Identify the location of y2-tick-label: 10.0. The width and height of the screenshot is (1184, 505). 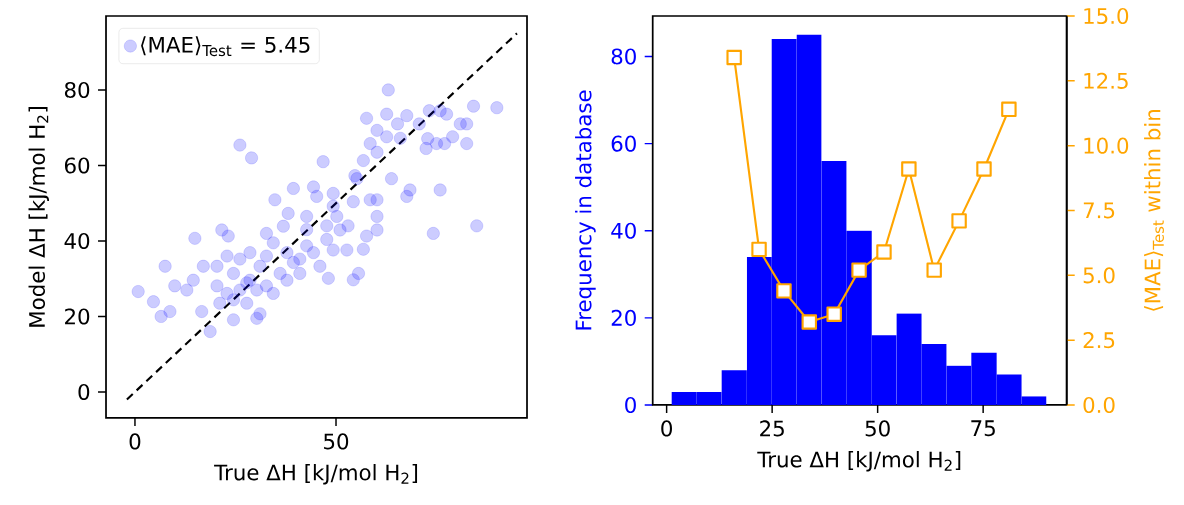
(1106, 145).